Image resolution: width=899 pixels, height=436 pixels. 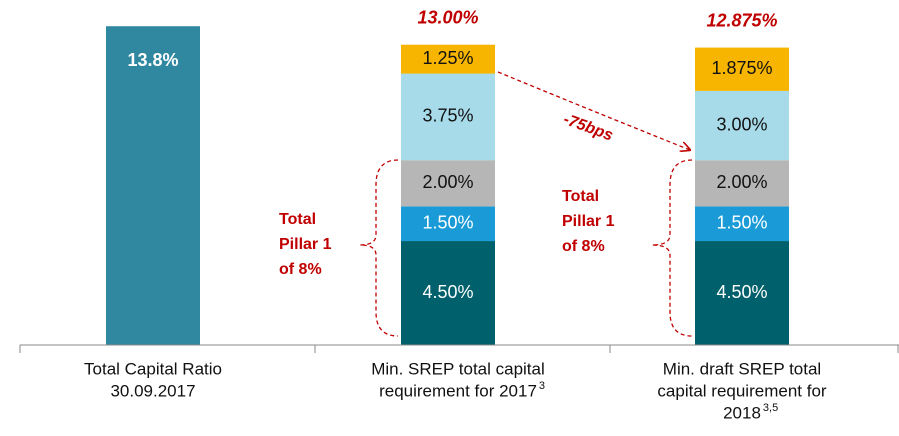 What do you see at coordinates (152, 390) in the screenshot?
I see `x-tick-label: 30.09.2017` at bounding box center [152, 390].